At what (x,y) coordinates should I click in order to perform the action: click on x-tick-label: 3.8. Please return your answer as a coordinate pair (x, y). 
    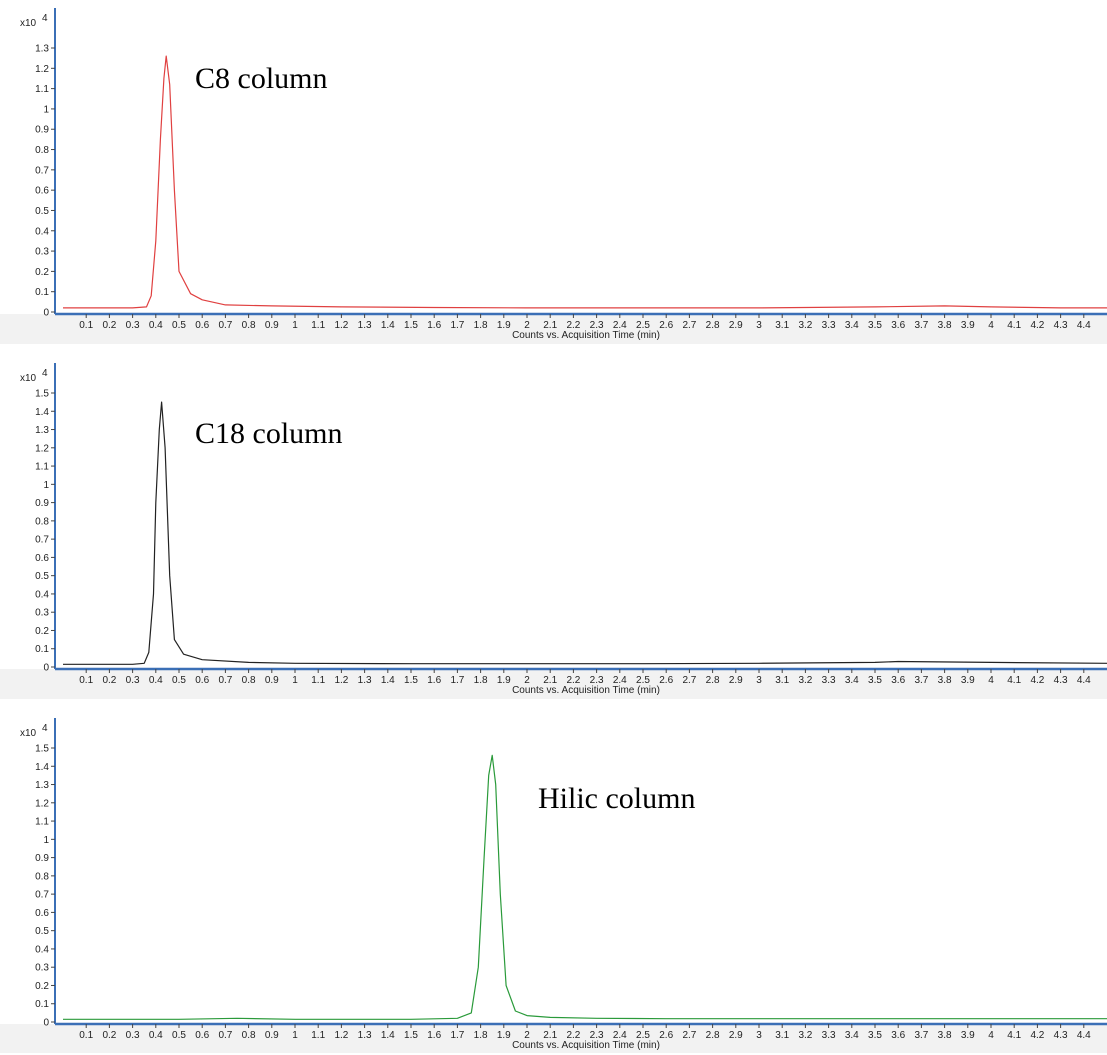
    Looking at the image, I should click on (945, 1035).